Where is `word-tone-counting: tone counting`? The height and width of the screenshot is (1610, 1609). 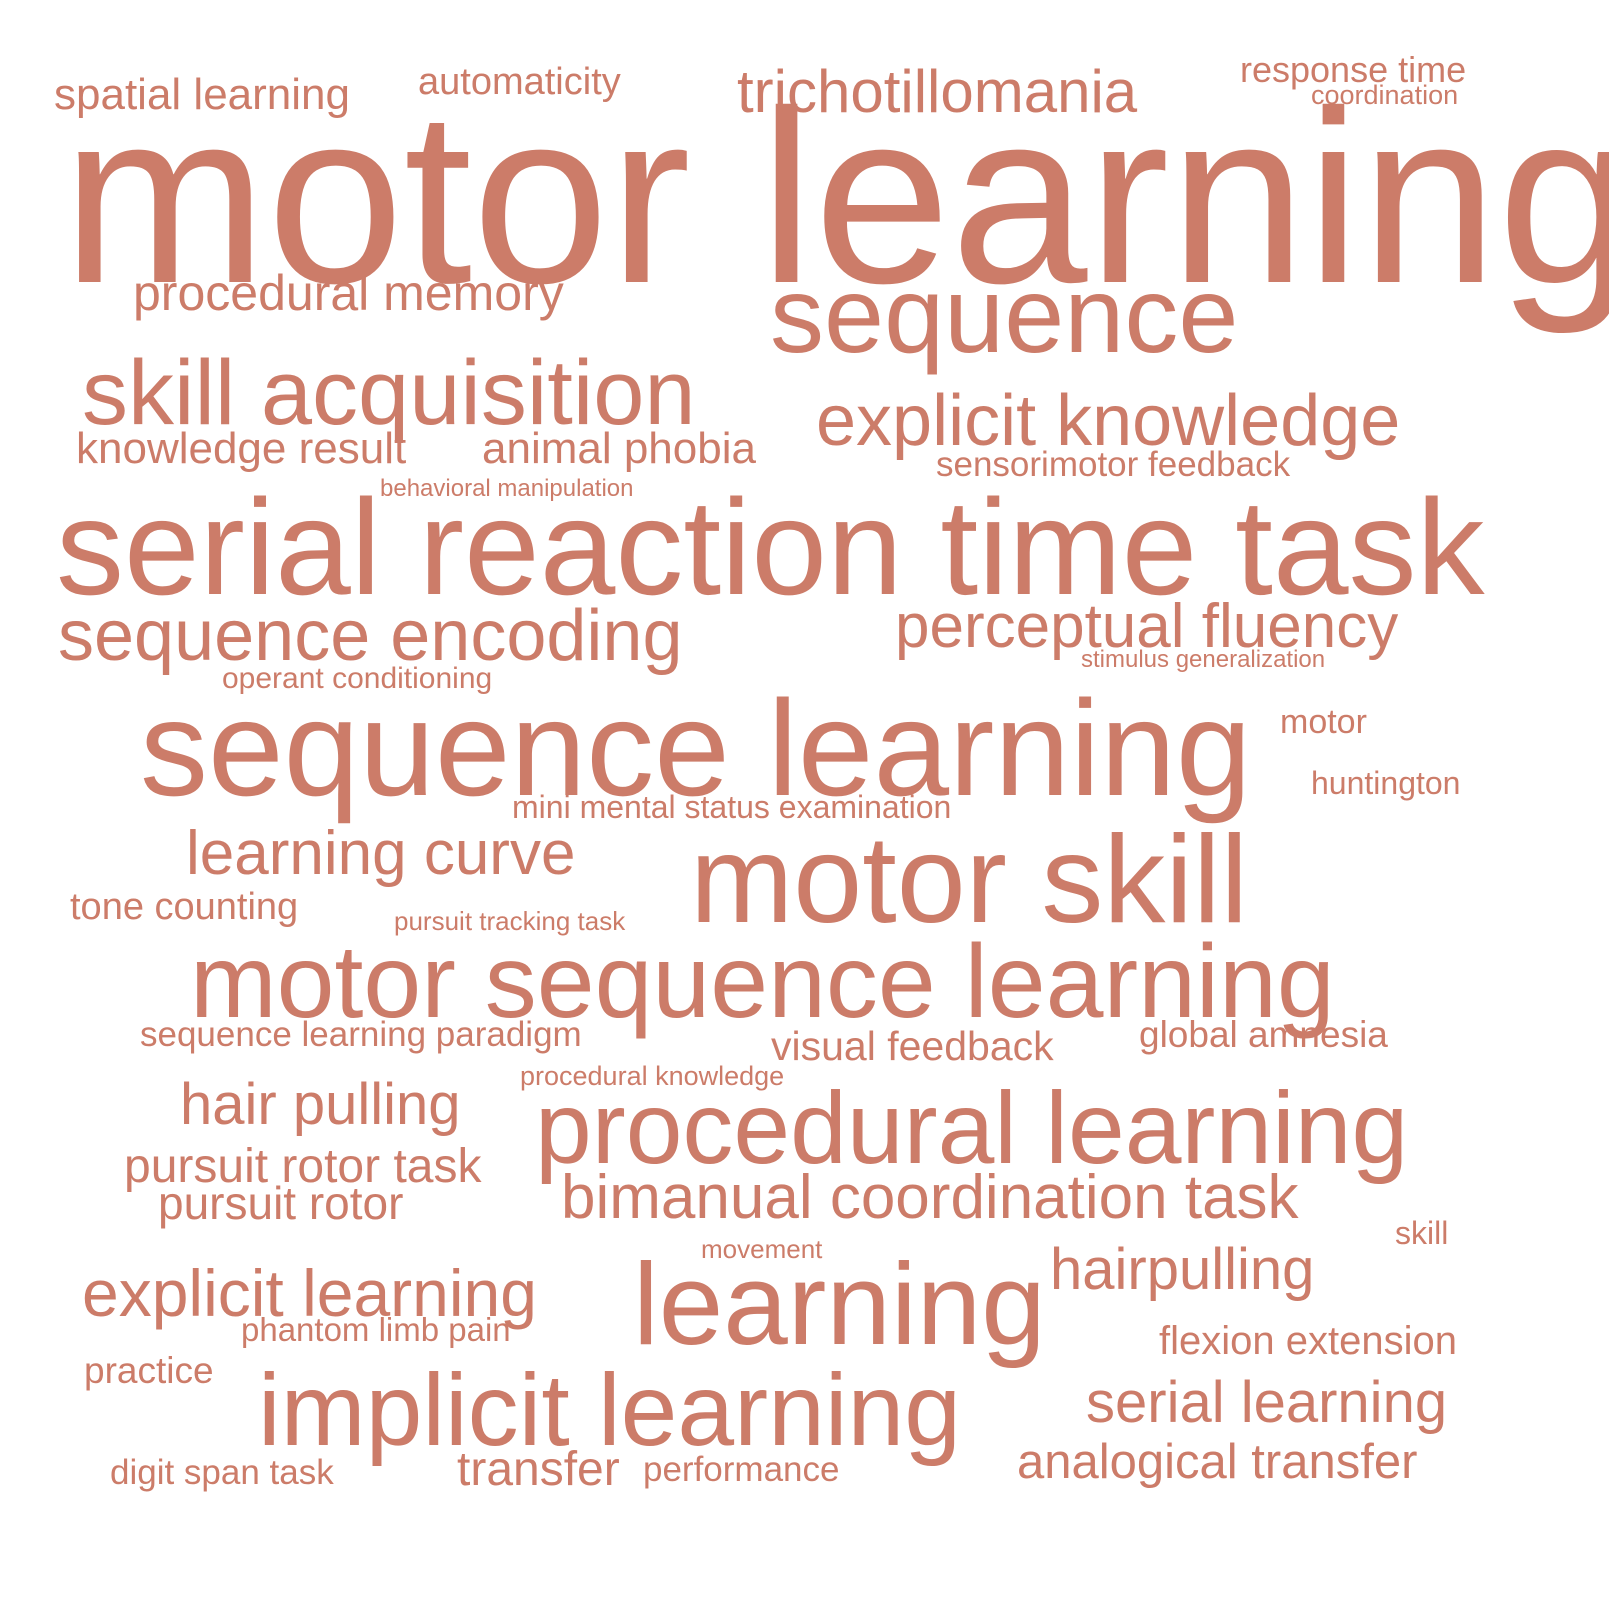 word-tone-counting: tone counting is located at coordinates (184, 907).